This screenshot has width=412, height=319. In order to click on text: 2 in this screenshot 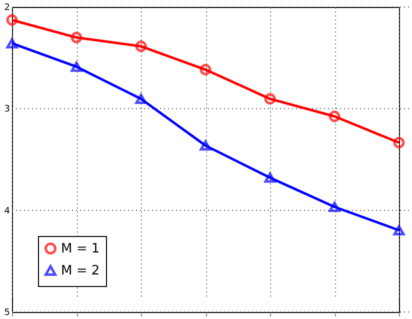, I will do `click(7, 8)`.